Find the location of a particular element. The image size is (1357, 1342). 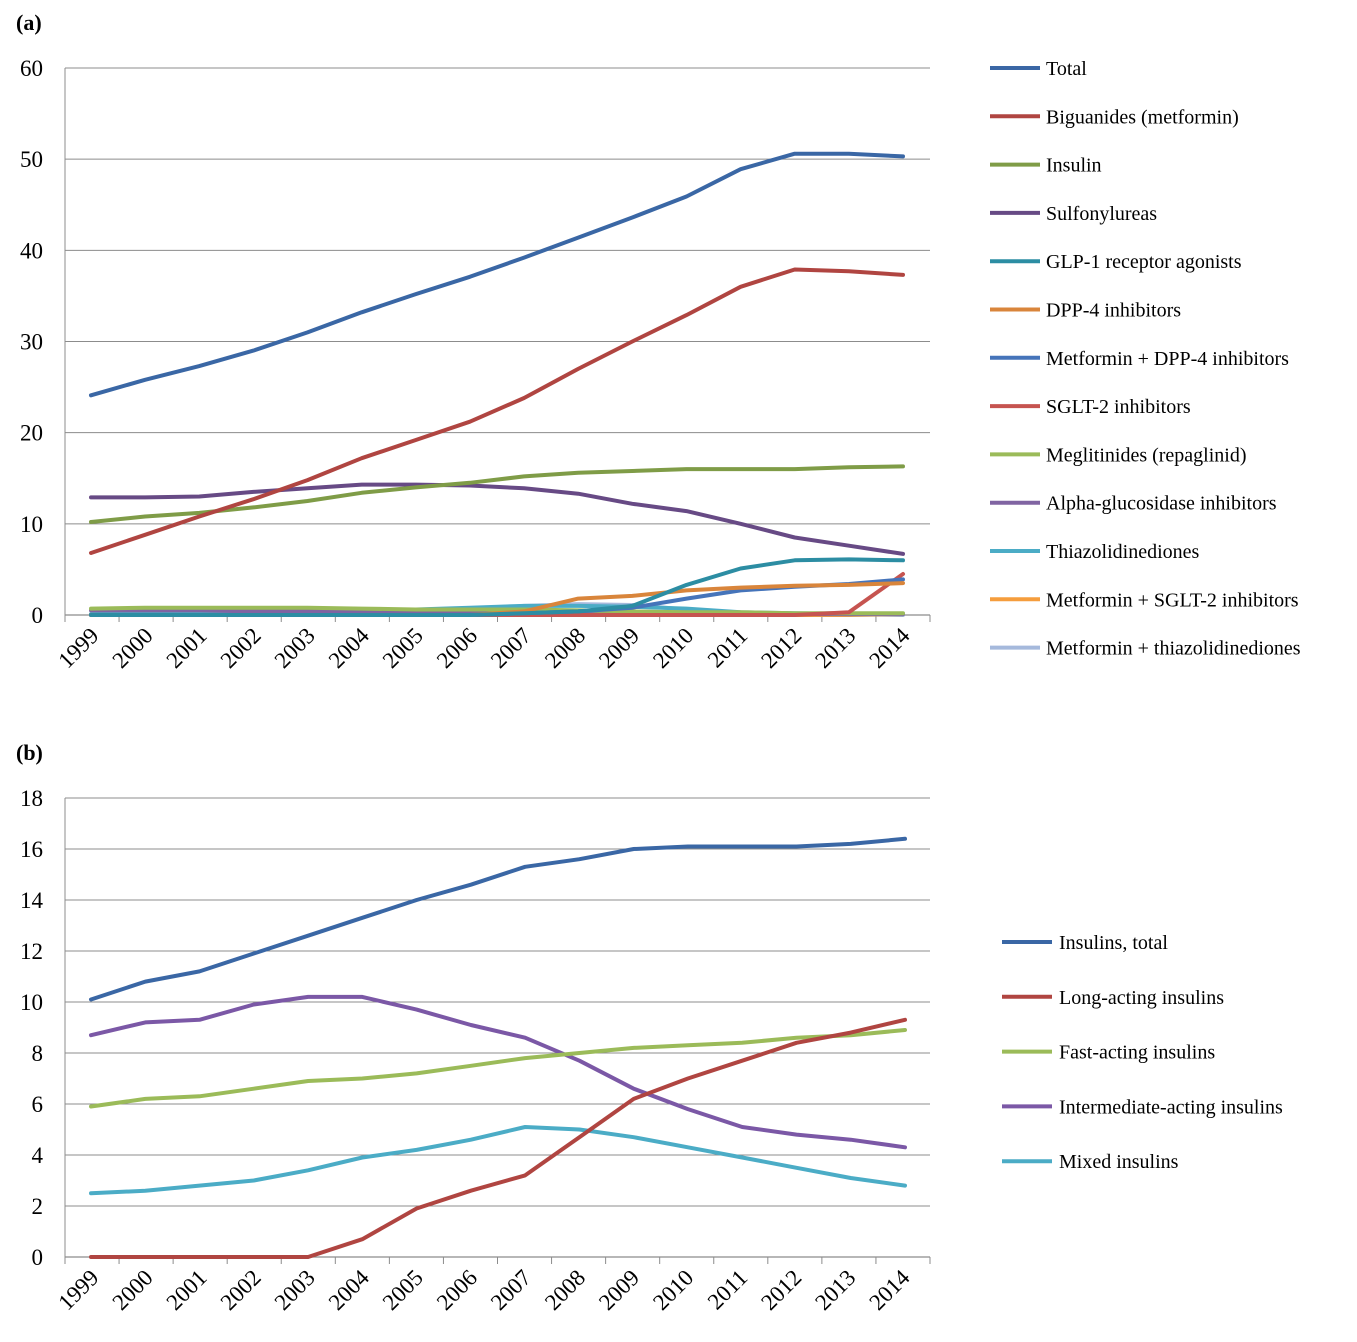

legend-label: Long-acting insulins is located at coordinates (1141, 998).